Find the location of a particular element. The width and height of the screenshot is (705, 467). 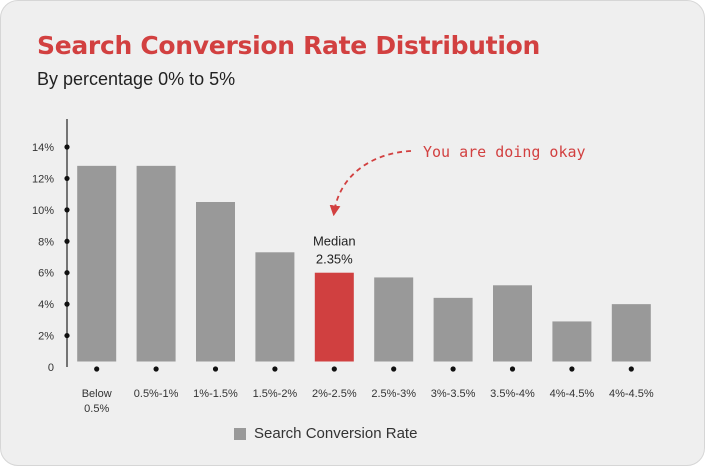

x-tick-label-line: 2.5%-3% is located at coordinates (393, 394).